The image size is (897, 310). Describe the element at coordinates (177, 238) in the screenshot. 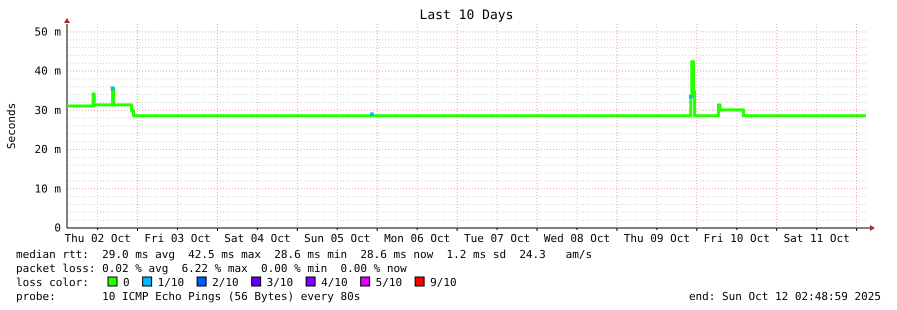

I see `x-tick-label: Fri 03 Oct` at that location.